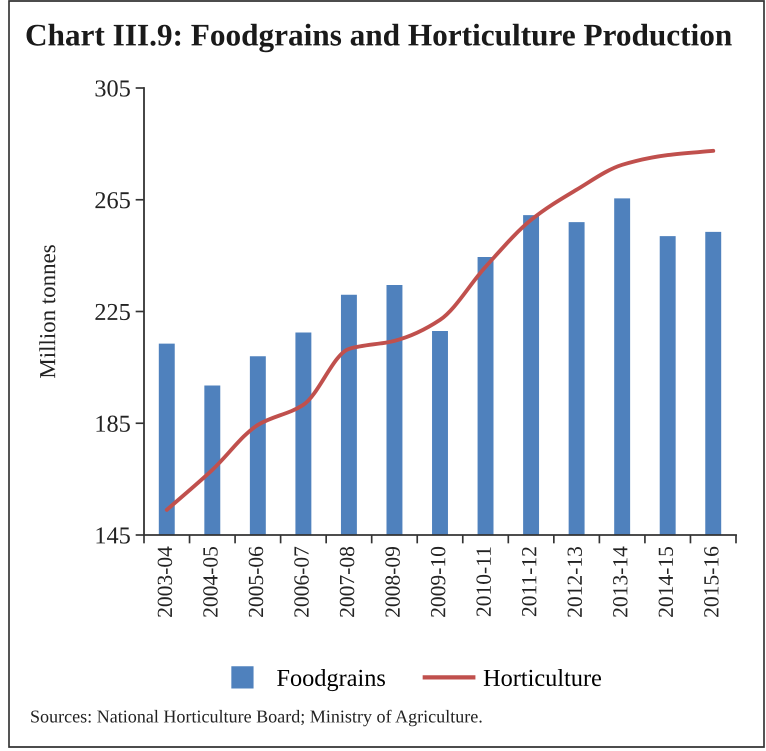  Describe the element at coordinates (438, 581) in the screenshot. I see `x-tick-label: 2009-10` at that location.